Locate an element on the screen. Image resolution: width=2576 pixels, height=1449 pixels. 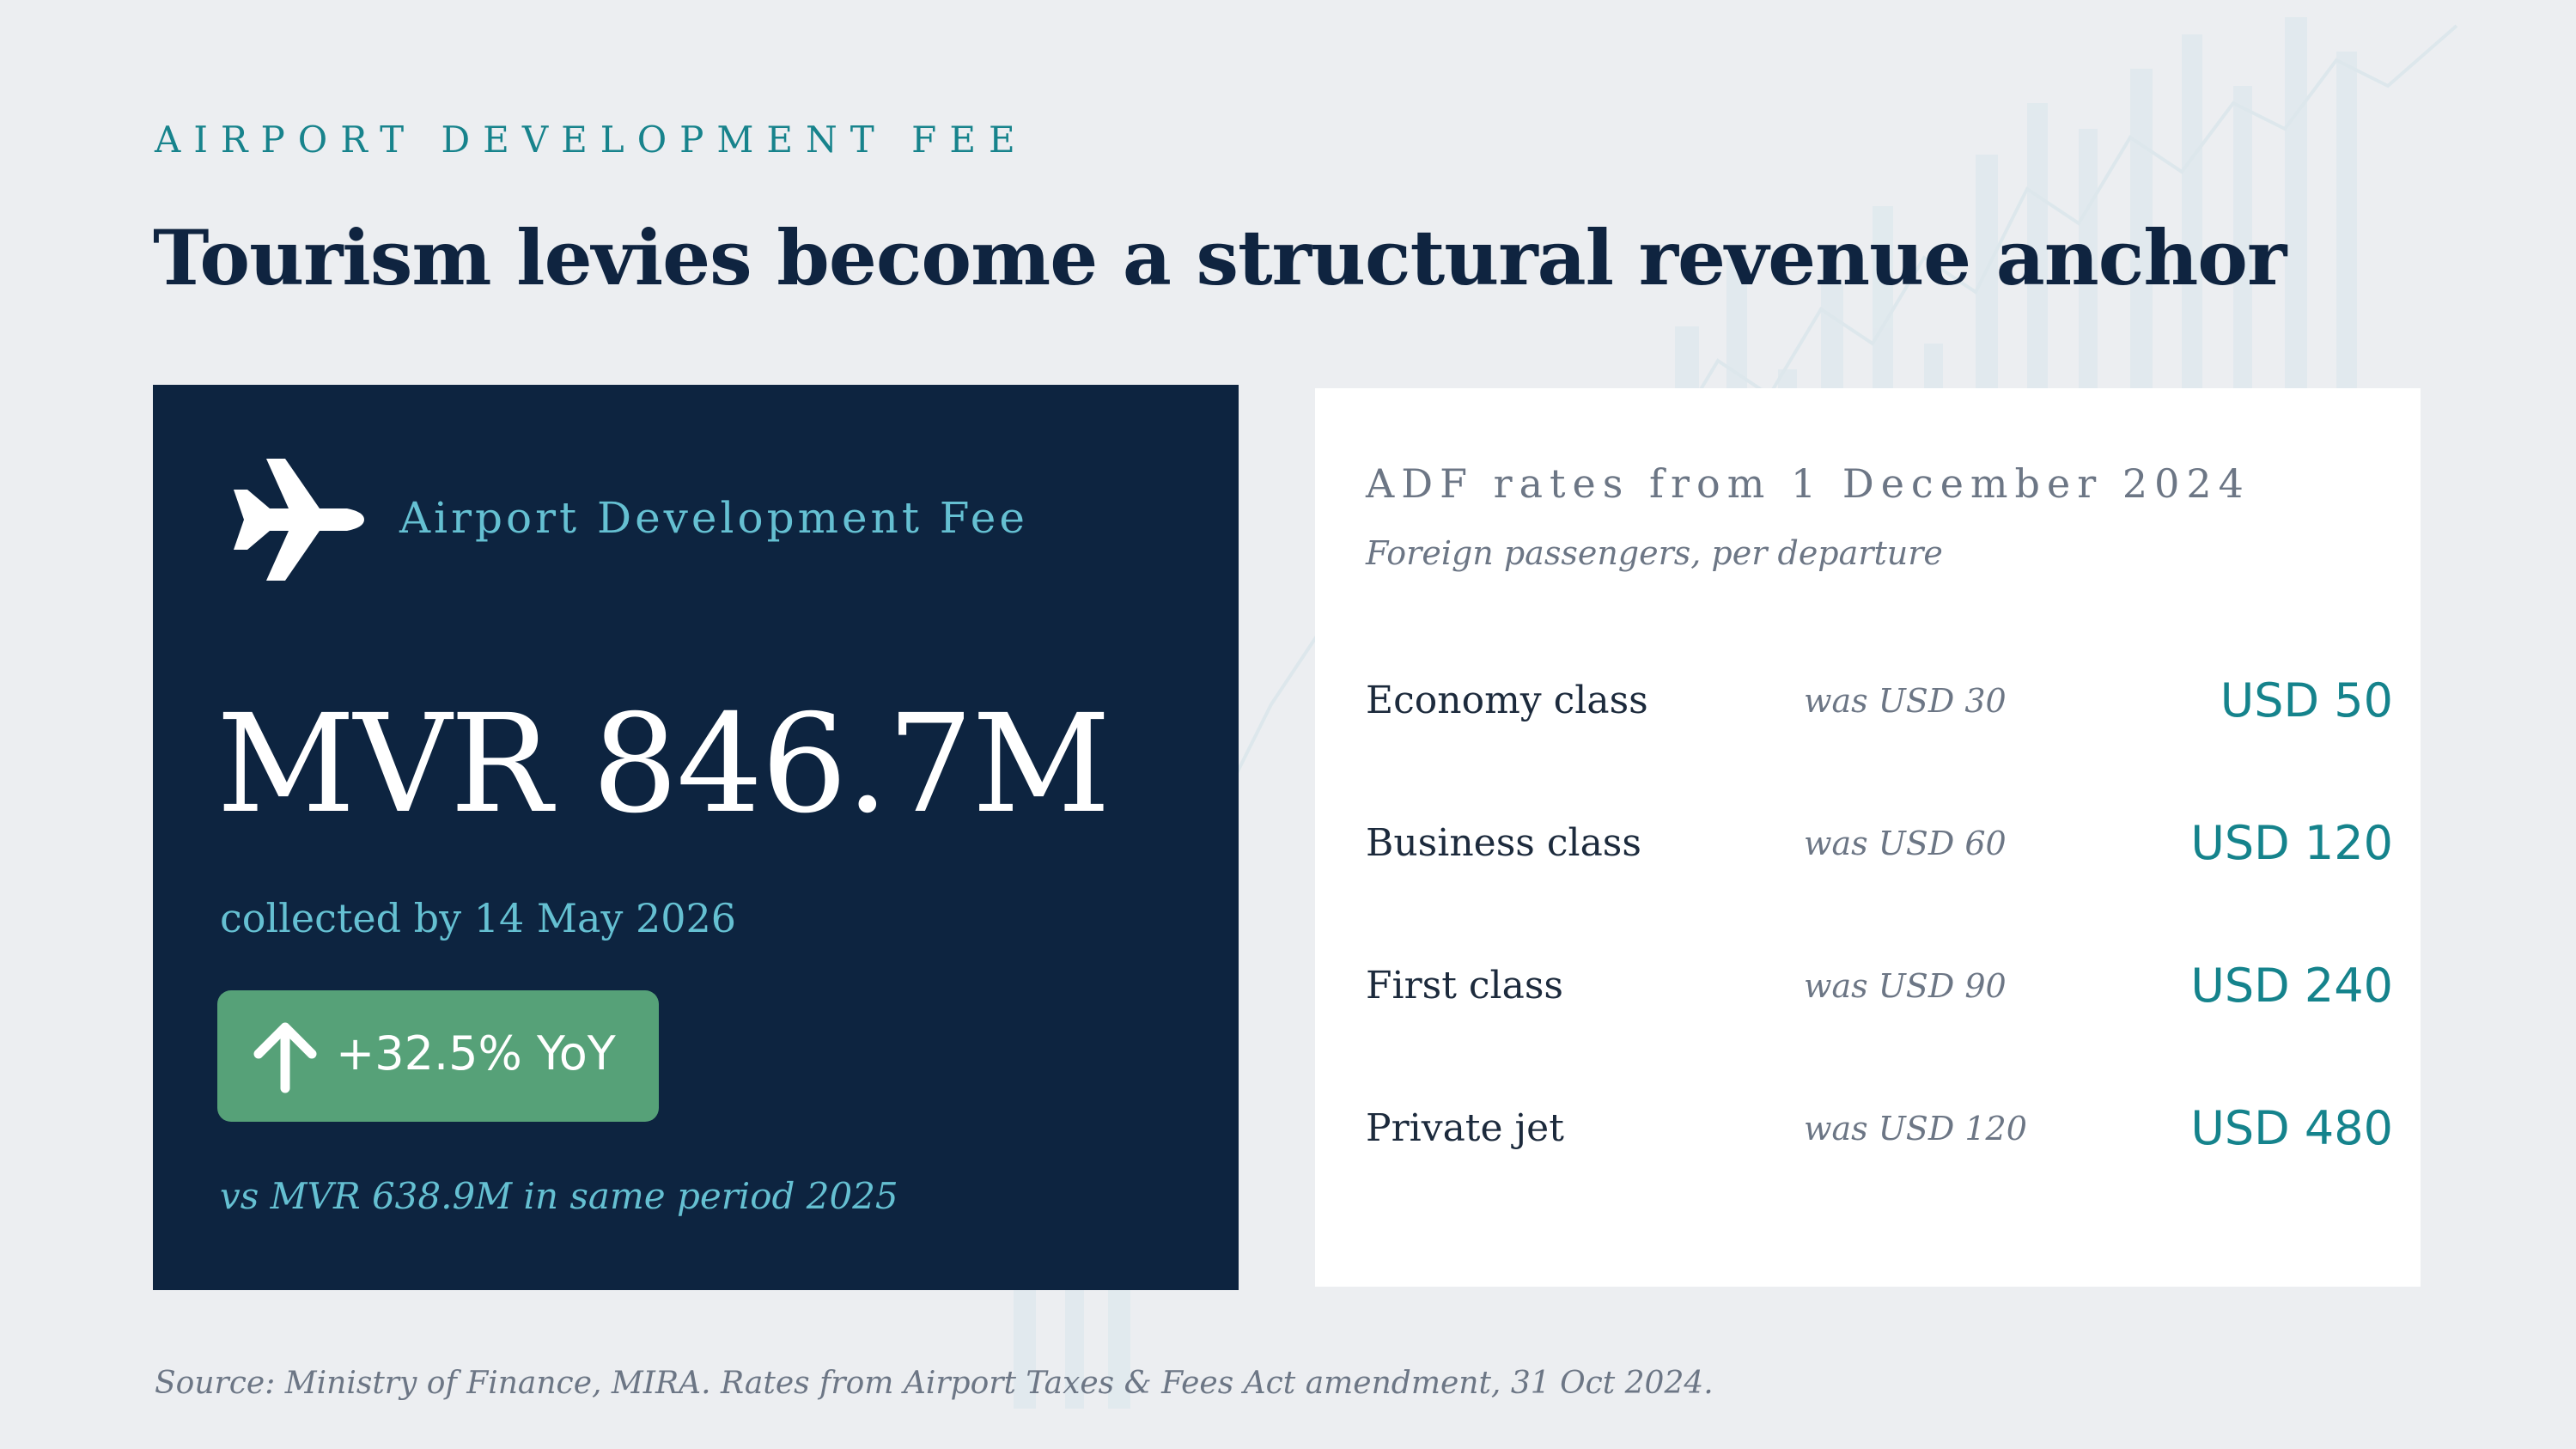
airplane-icon is located at coordinates (299, 520).